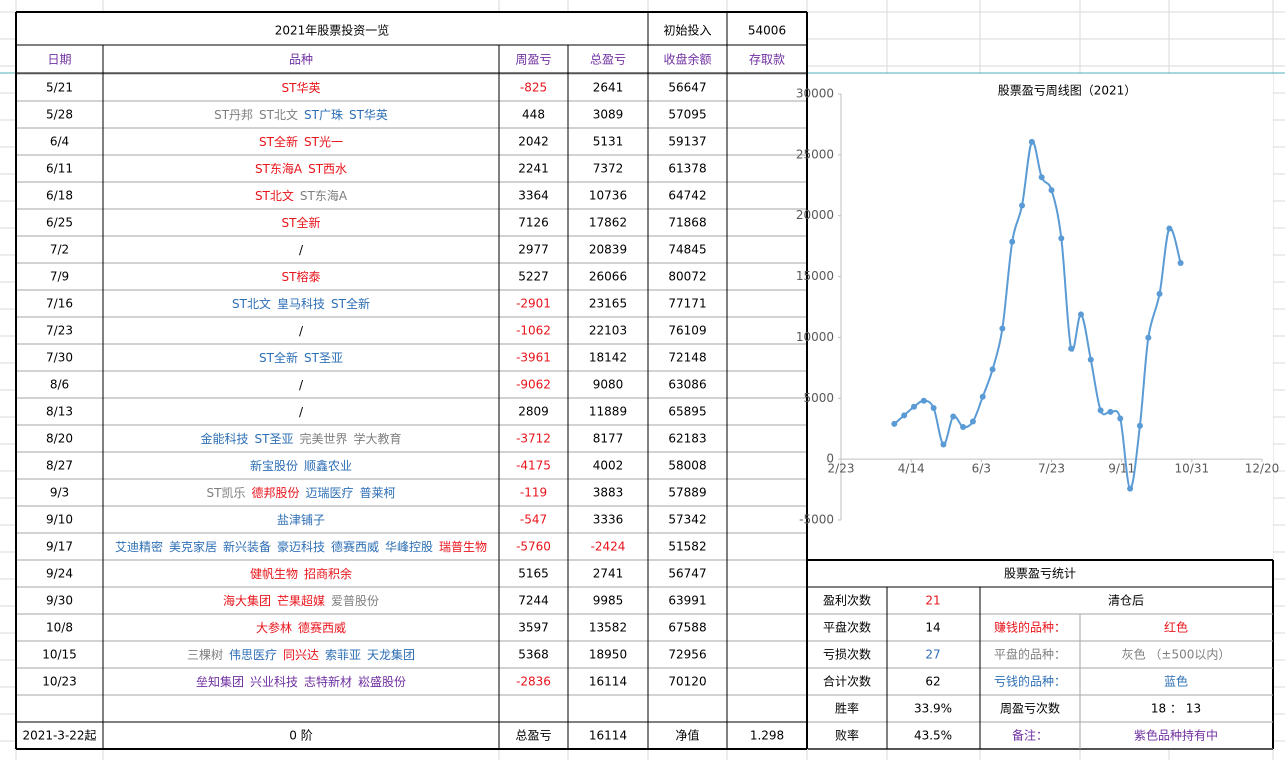 The height and width of the screenshot is (760, 1285). Describe the element at coordinates (816, 520) in the screenshot. I see `y-tick-label: -5000` at that location.